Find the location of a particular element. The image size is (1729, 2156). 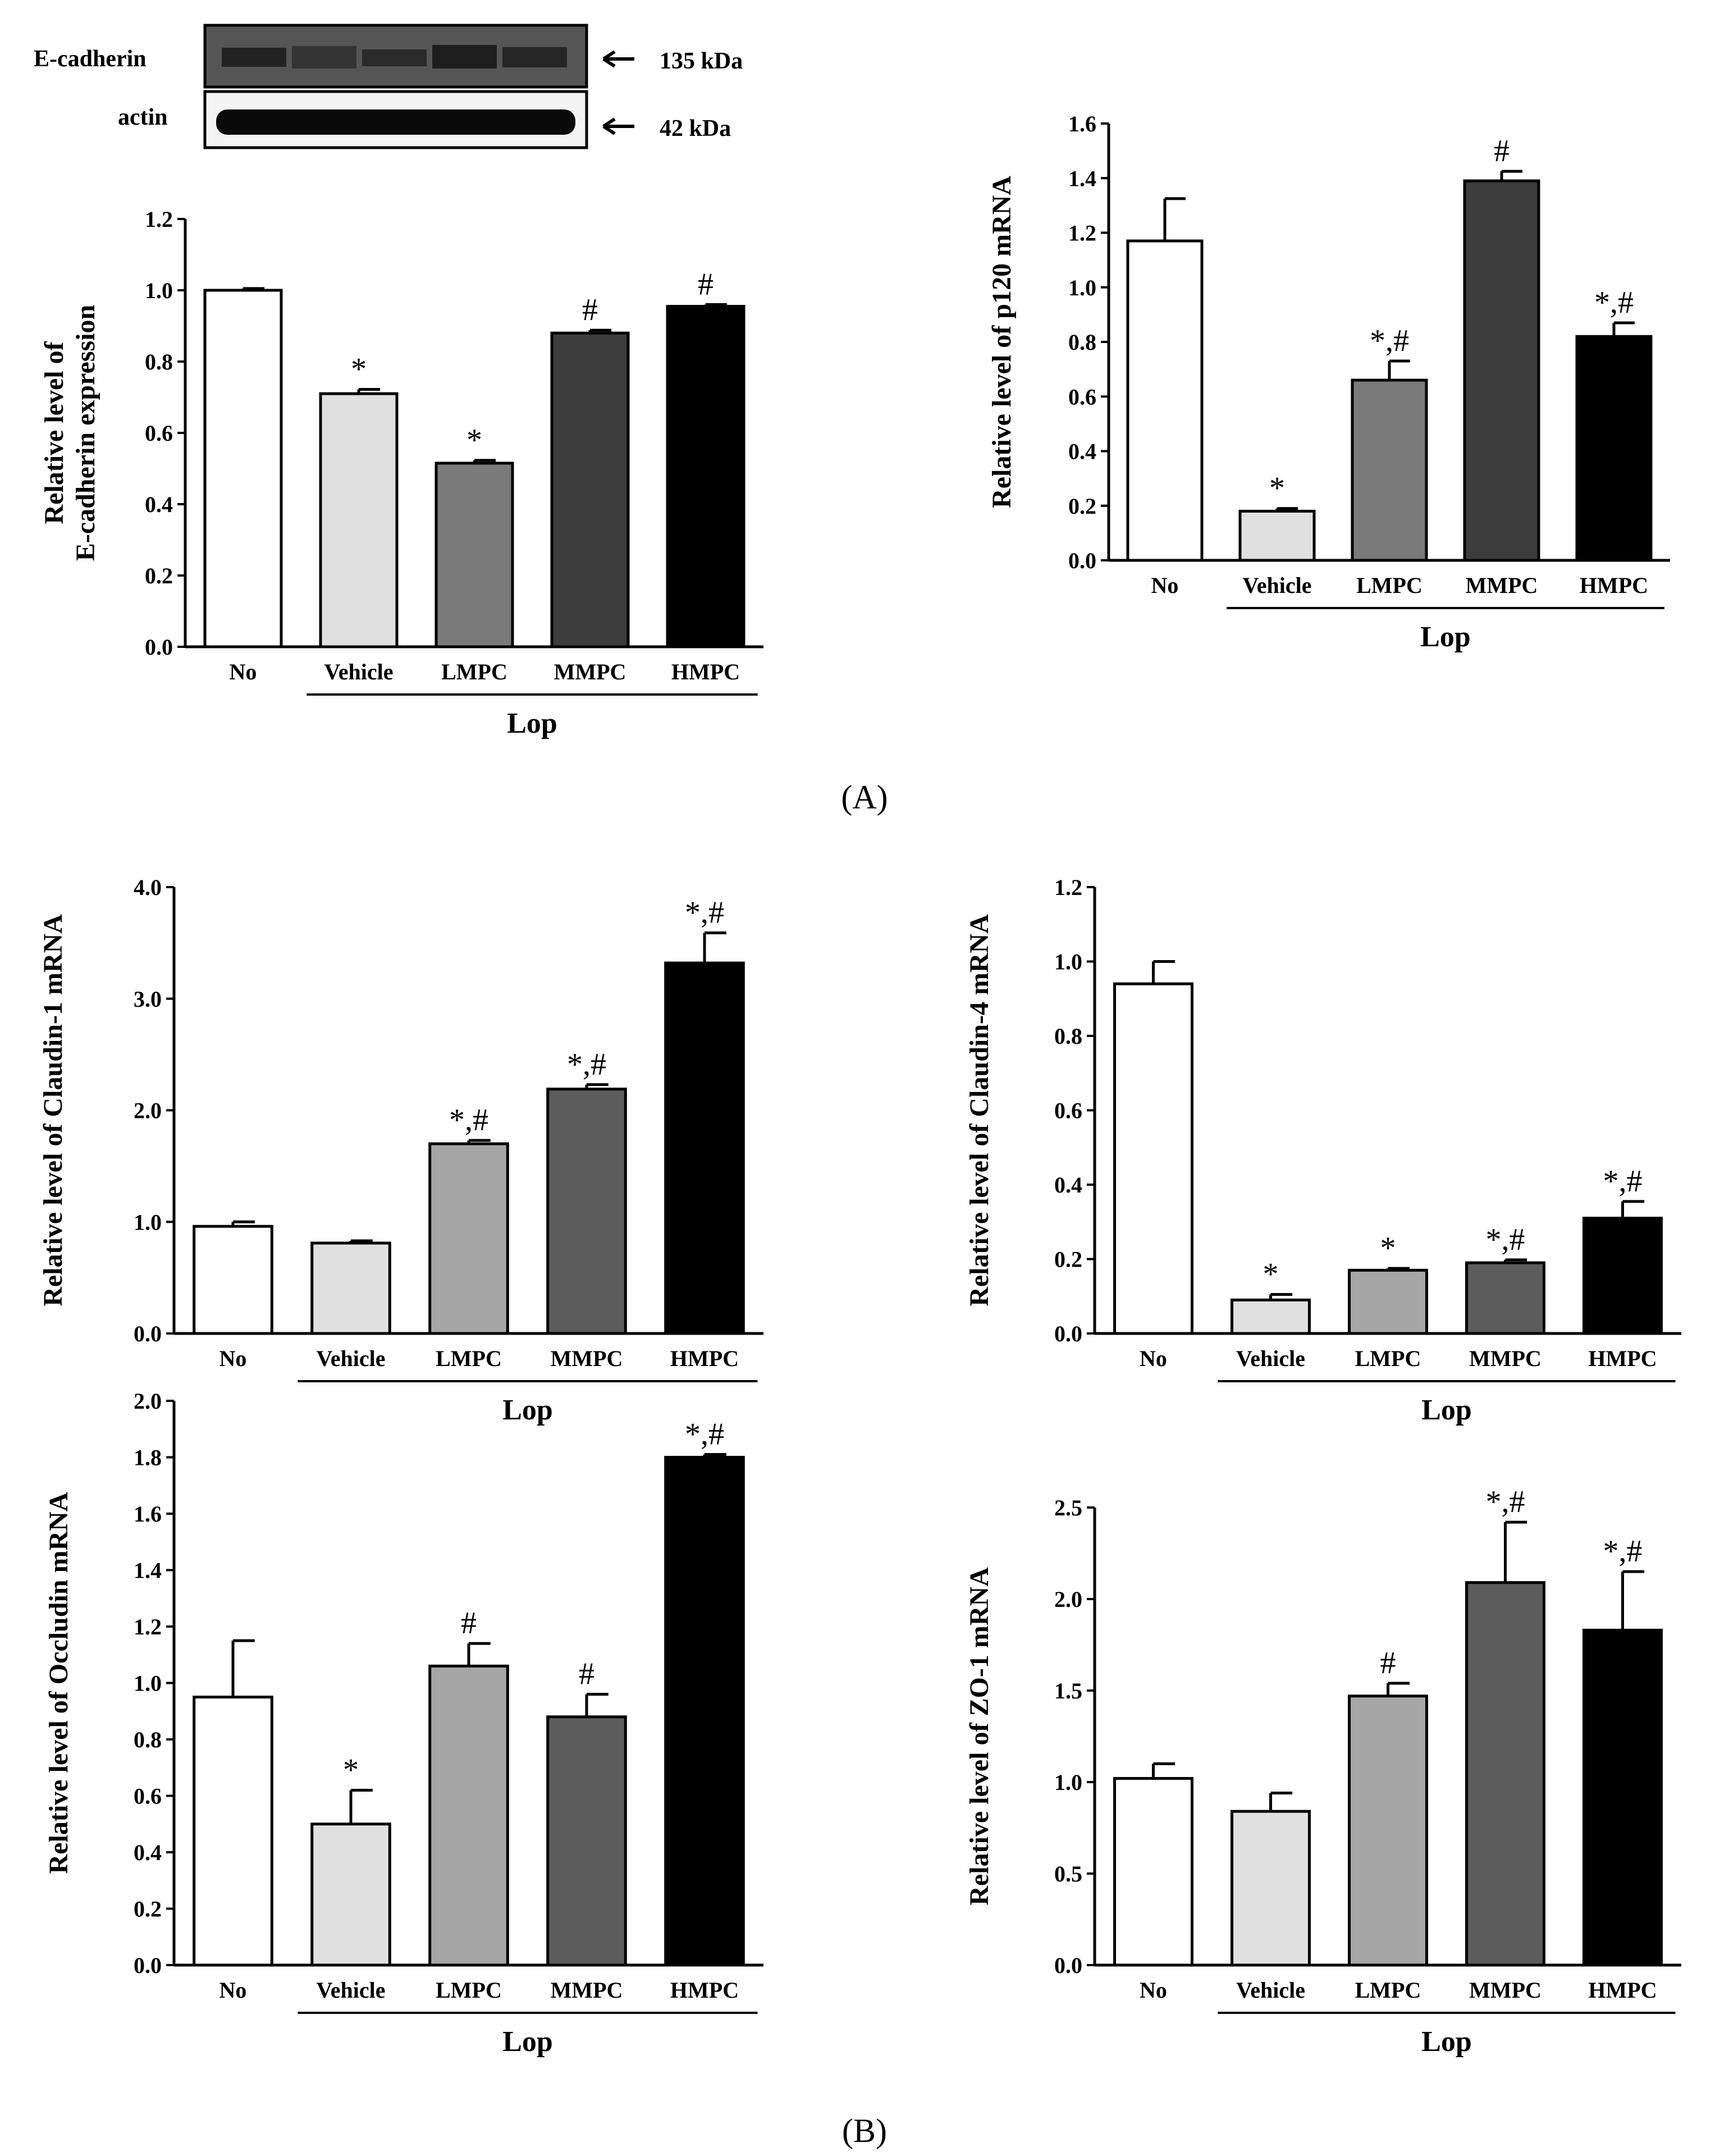

y-tick-label: 0.4 is located at coordinates (159, 504).